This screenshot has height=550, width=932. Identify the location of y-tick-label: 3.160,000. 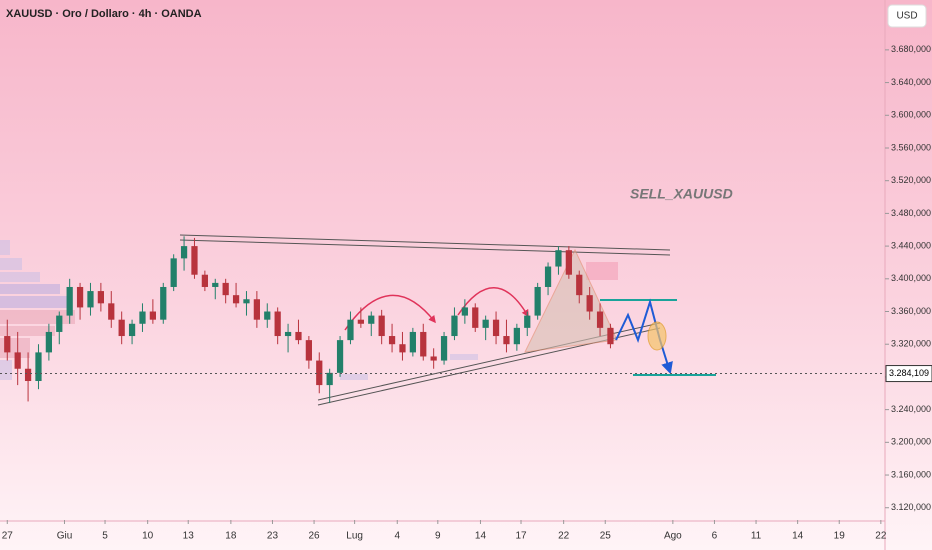
(911, 474).